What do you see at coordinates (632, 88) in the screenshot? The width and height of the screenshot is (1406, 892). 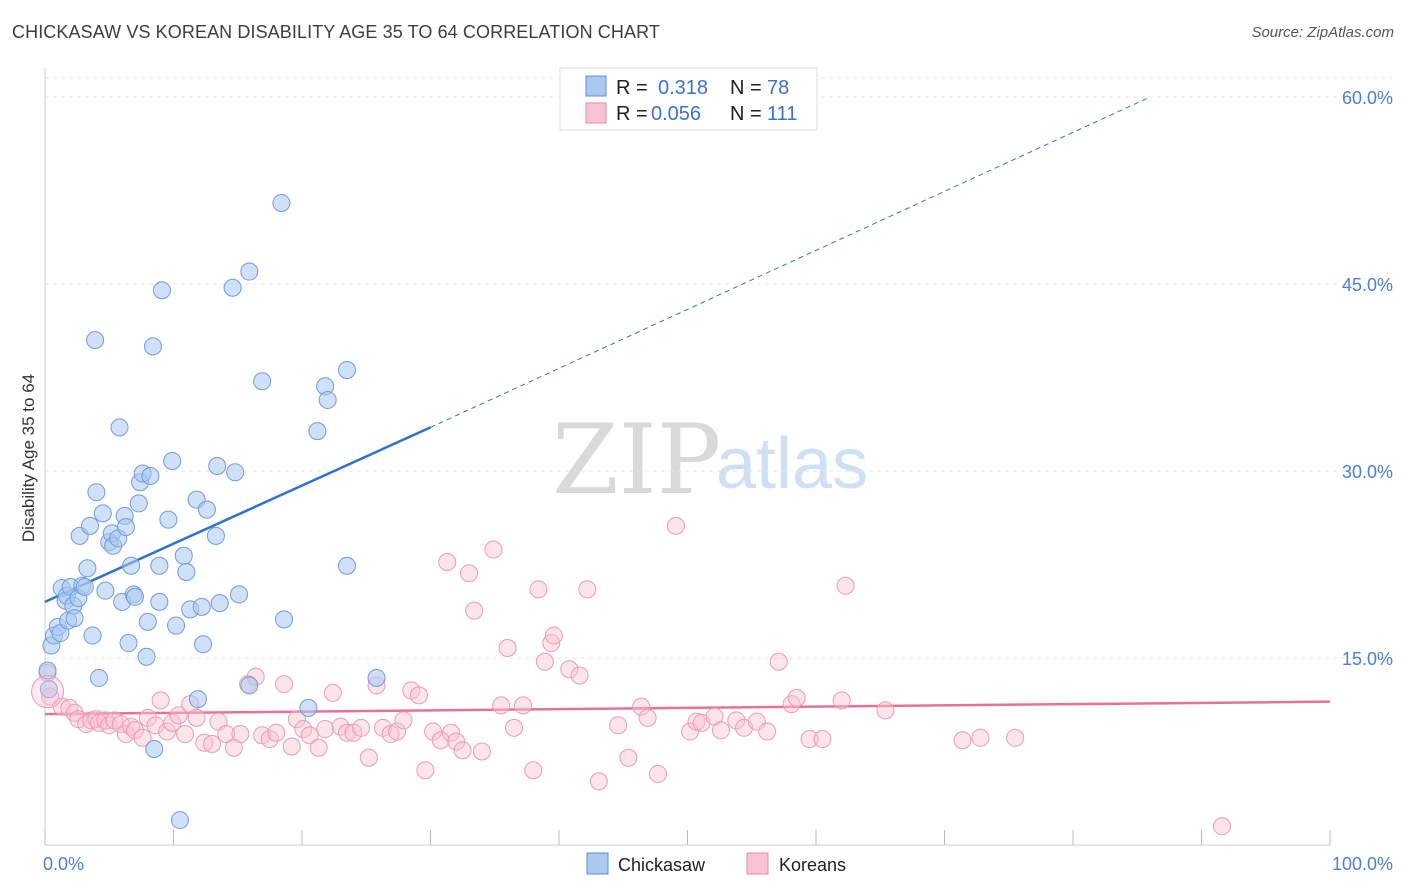 I see `legend-r-label-1: R =` at bounding box center [632, 88].